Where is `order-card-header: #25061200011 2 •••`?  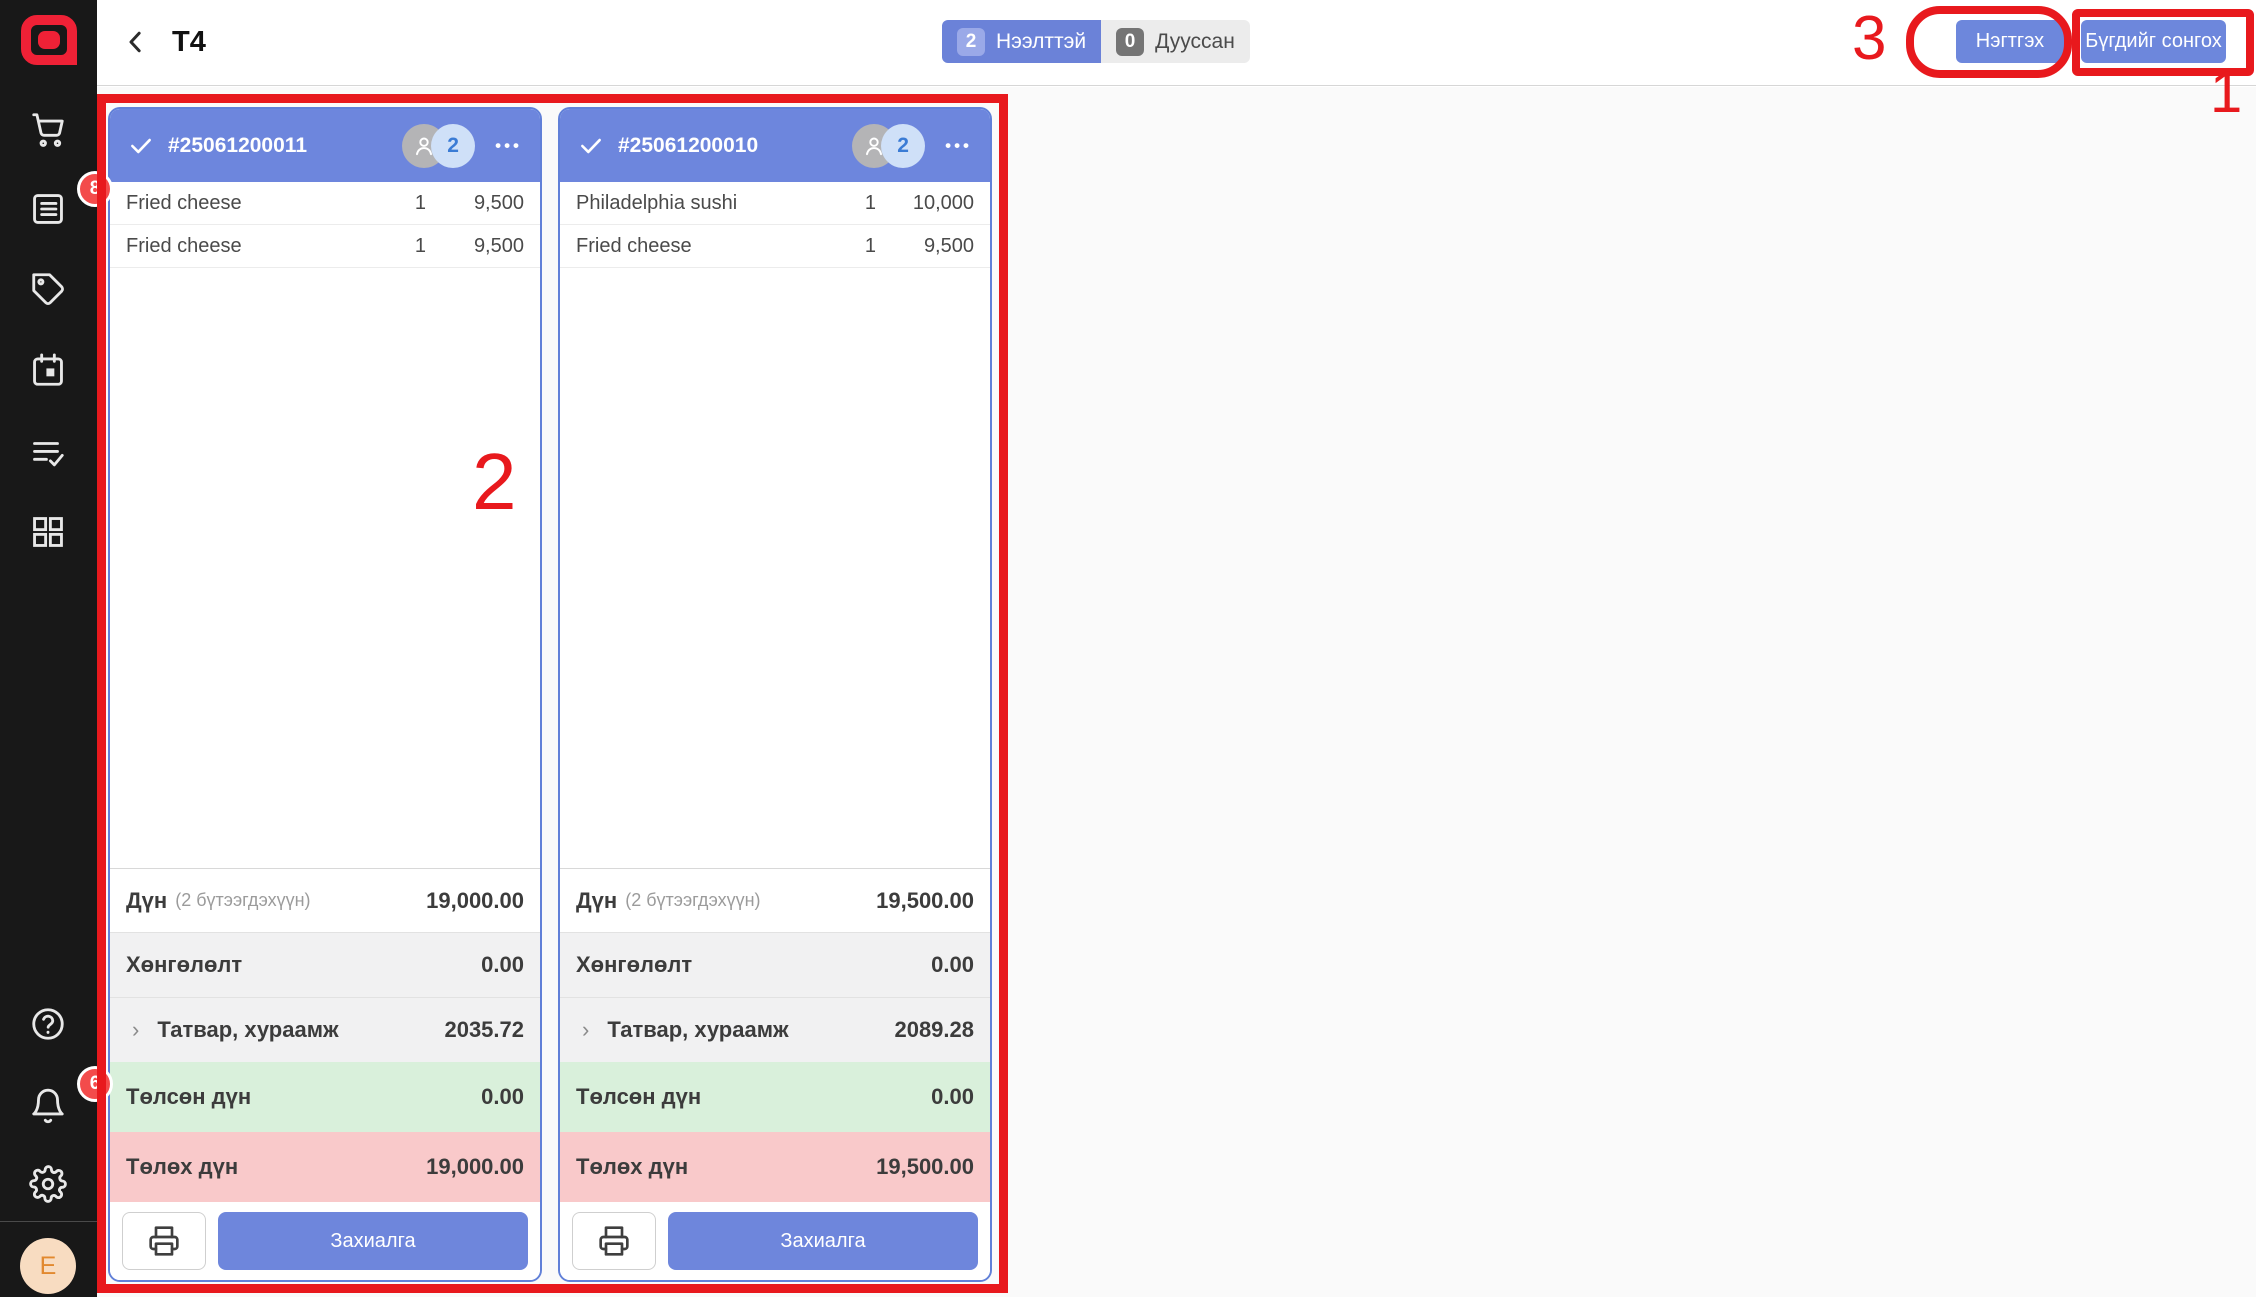
order-card-header: #25061200011 2 ••• is located at coordinates (325, 145).